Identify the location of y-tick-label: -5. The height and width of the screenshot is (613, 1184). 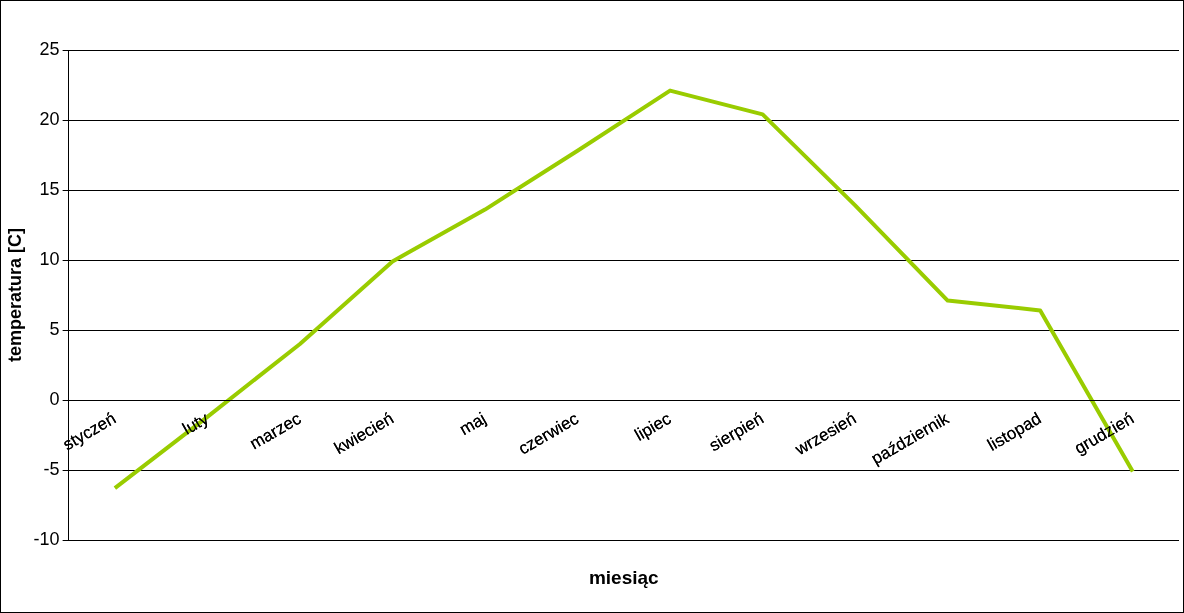
(51, 468).